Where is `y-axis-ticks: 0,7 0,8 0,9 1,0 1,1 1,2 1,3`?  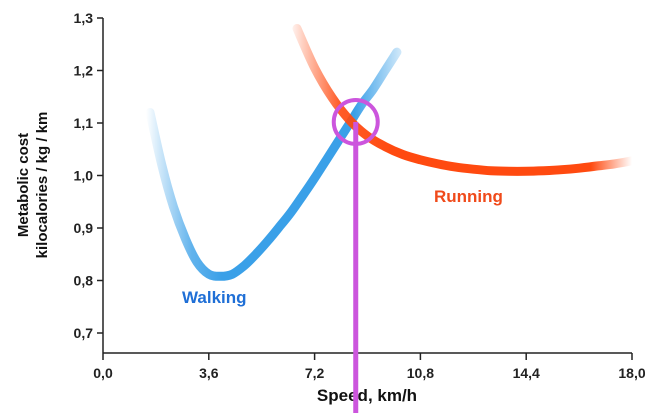
y-axis-ticks: 0,7 0,8 0,9 1,0 1,1 1,2 1,3 is located at coordinates (88, 175).